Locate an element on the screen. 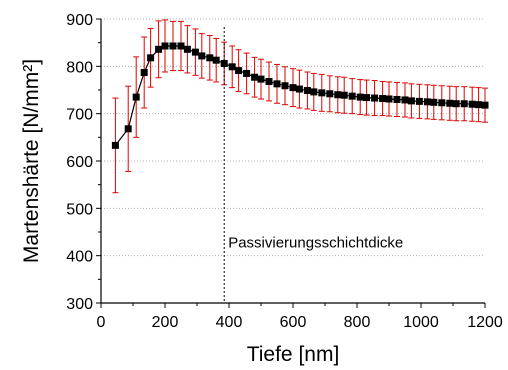  x-tick-label: 0 is located at coordinates (101, 322).